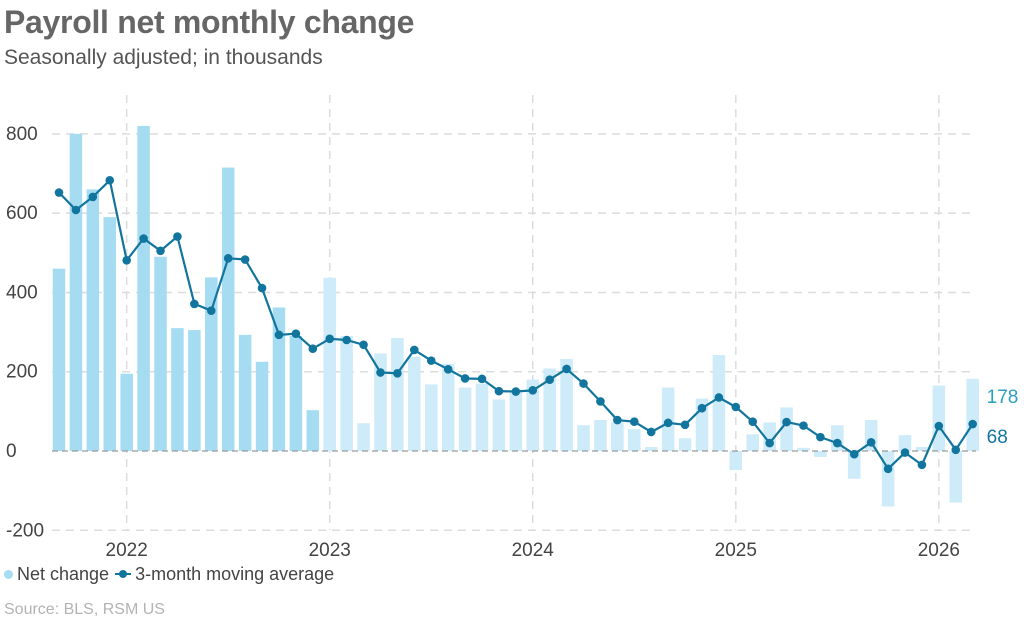  Describe the element at coordinates (22, 213) in the screenshot. I see `y-tick-label: 600` at that location.